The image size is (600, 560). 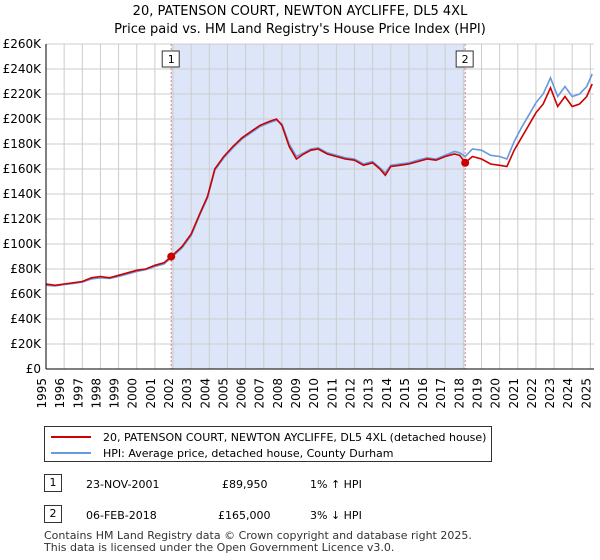 What do you see at coordinates (96, 393) in the screenshot?
I see `x-tick-label: 1998` at bounding box center [96, 393].